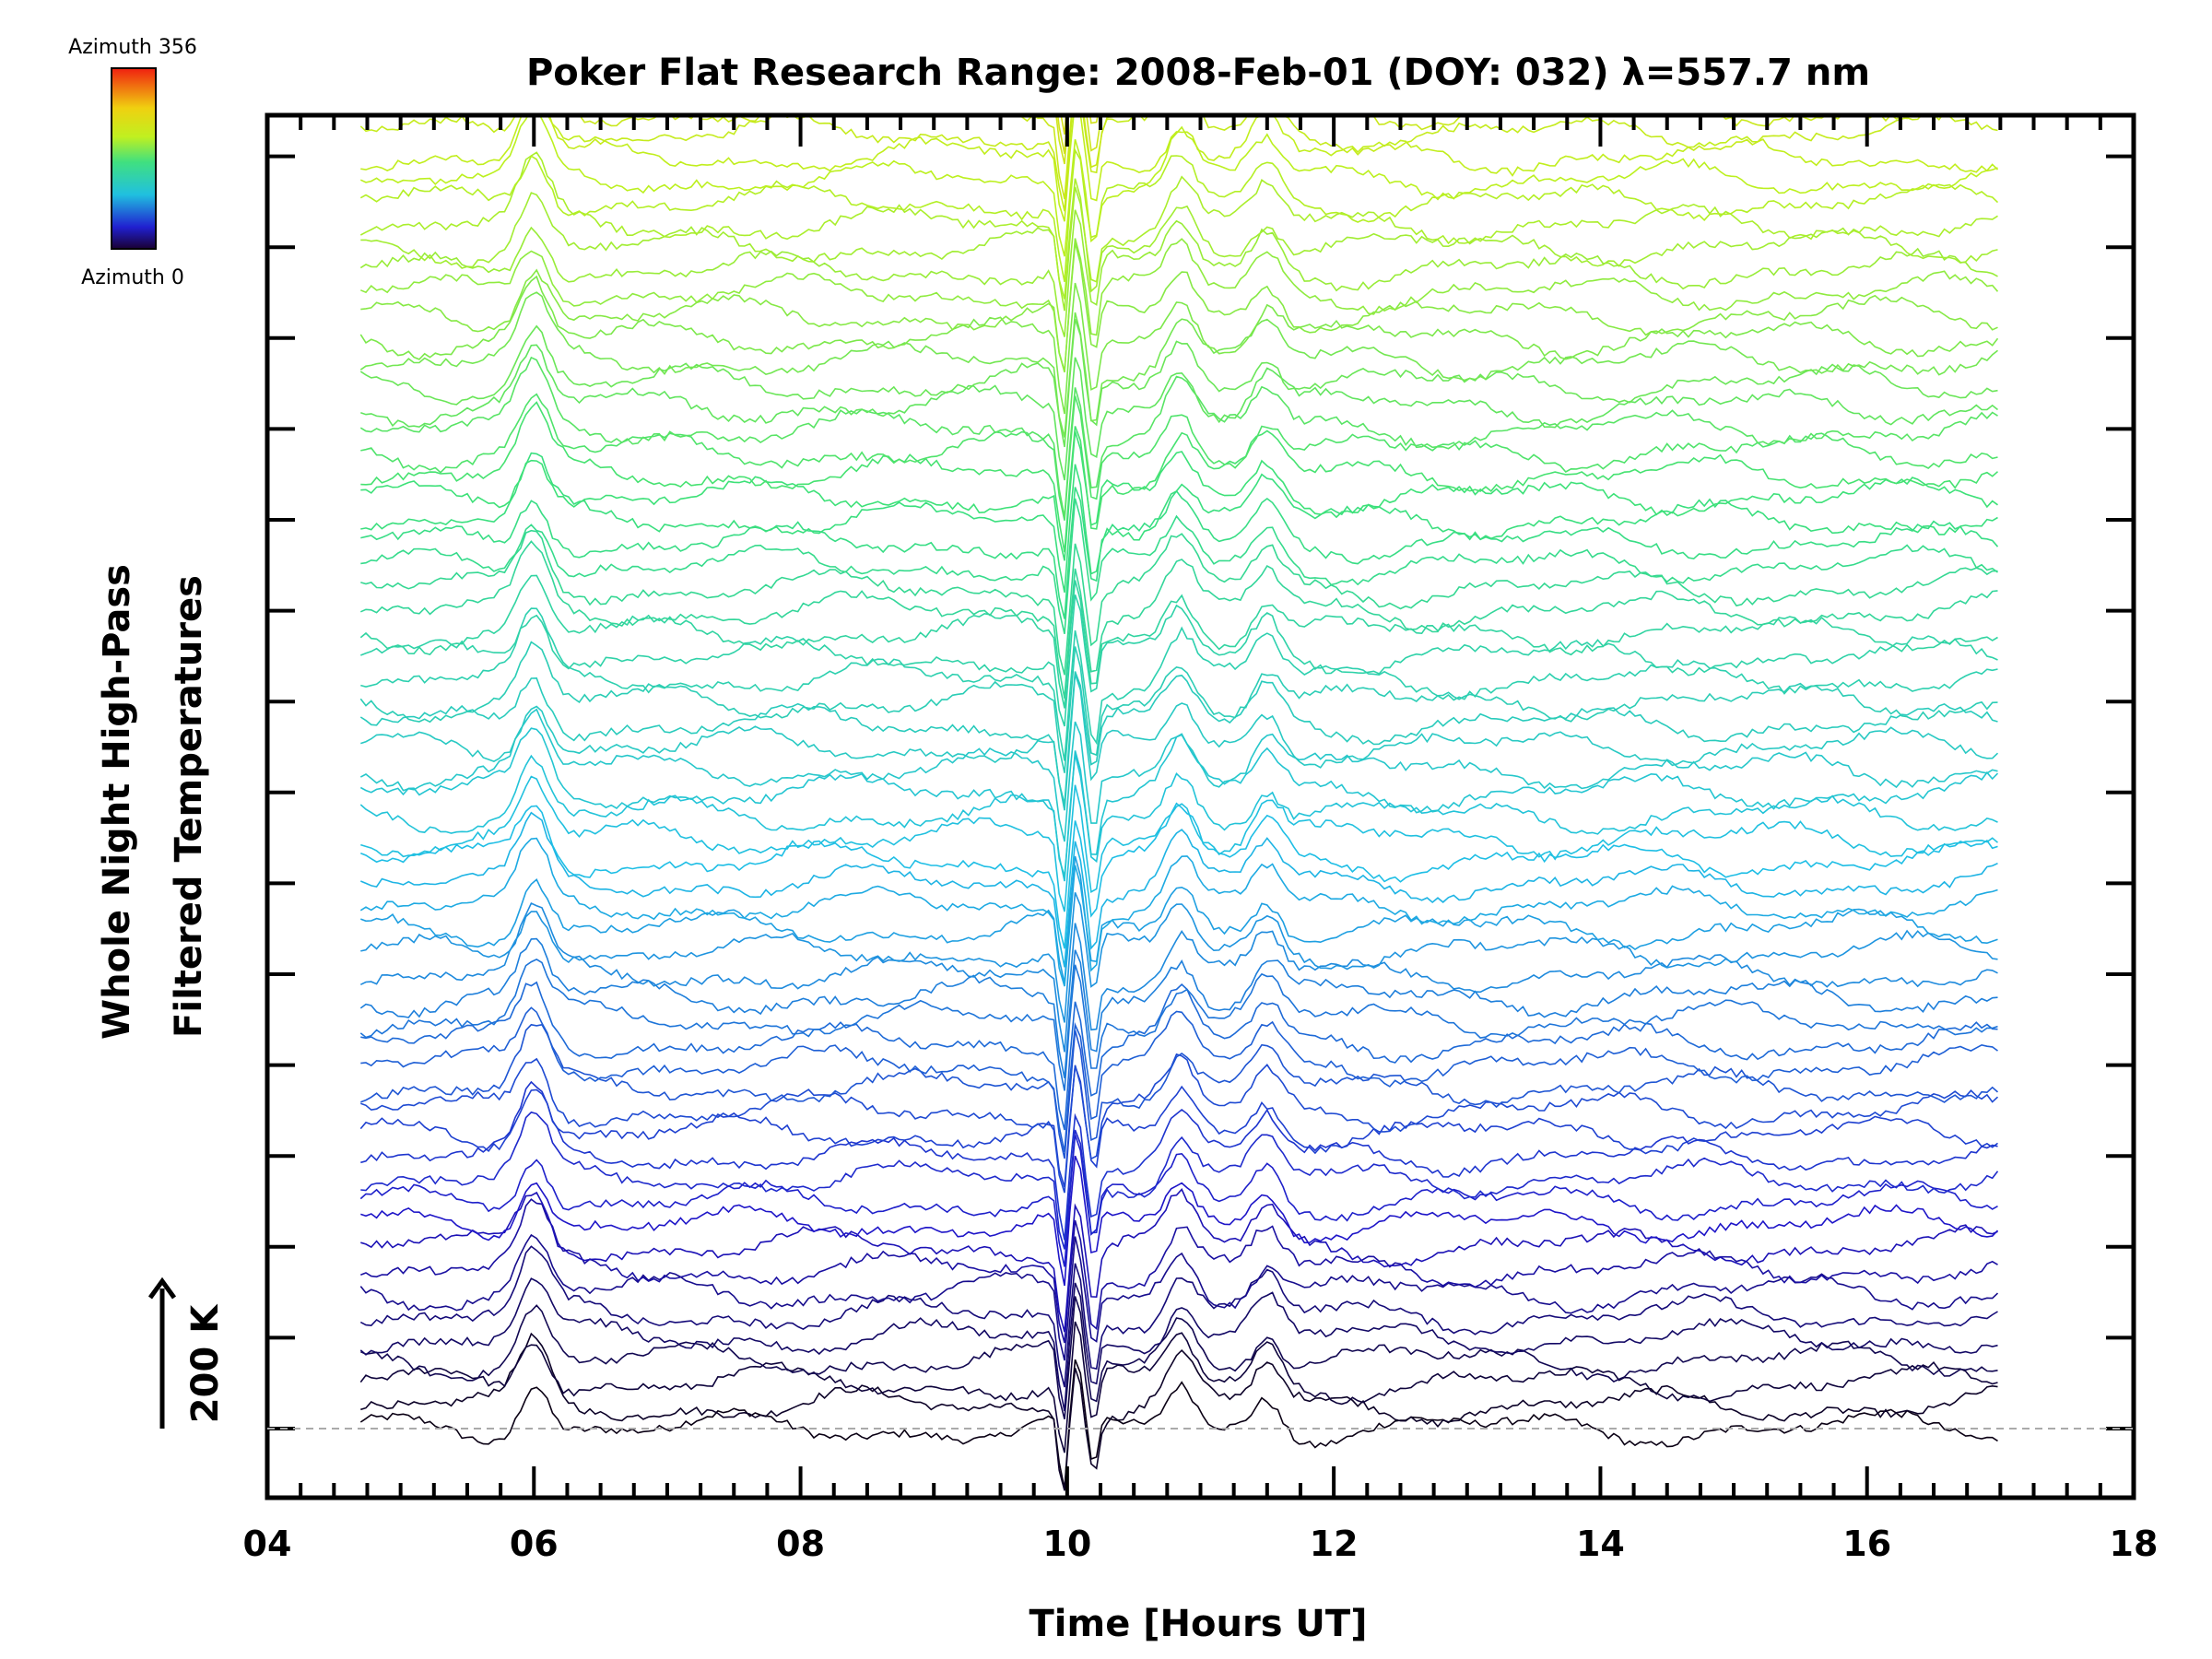 The height and width of the screenshot is (1659, 2212). Describe the element at coordinates (132, 47) in the screenshot. I see `colorbar-top-label: Azimuth 356` at that location.